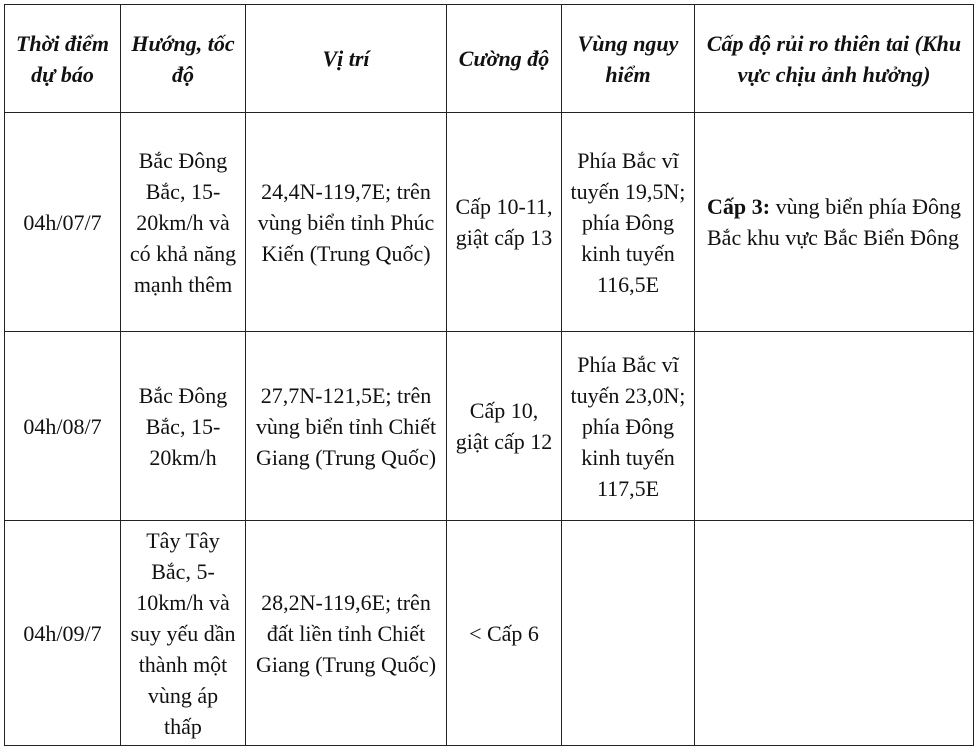 This screenshot has height=754, width=980. Describe the element at coordinates (183, 58) in the screenshot. I see `header-direction: Hướng, tốc độ` at that location.